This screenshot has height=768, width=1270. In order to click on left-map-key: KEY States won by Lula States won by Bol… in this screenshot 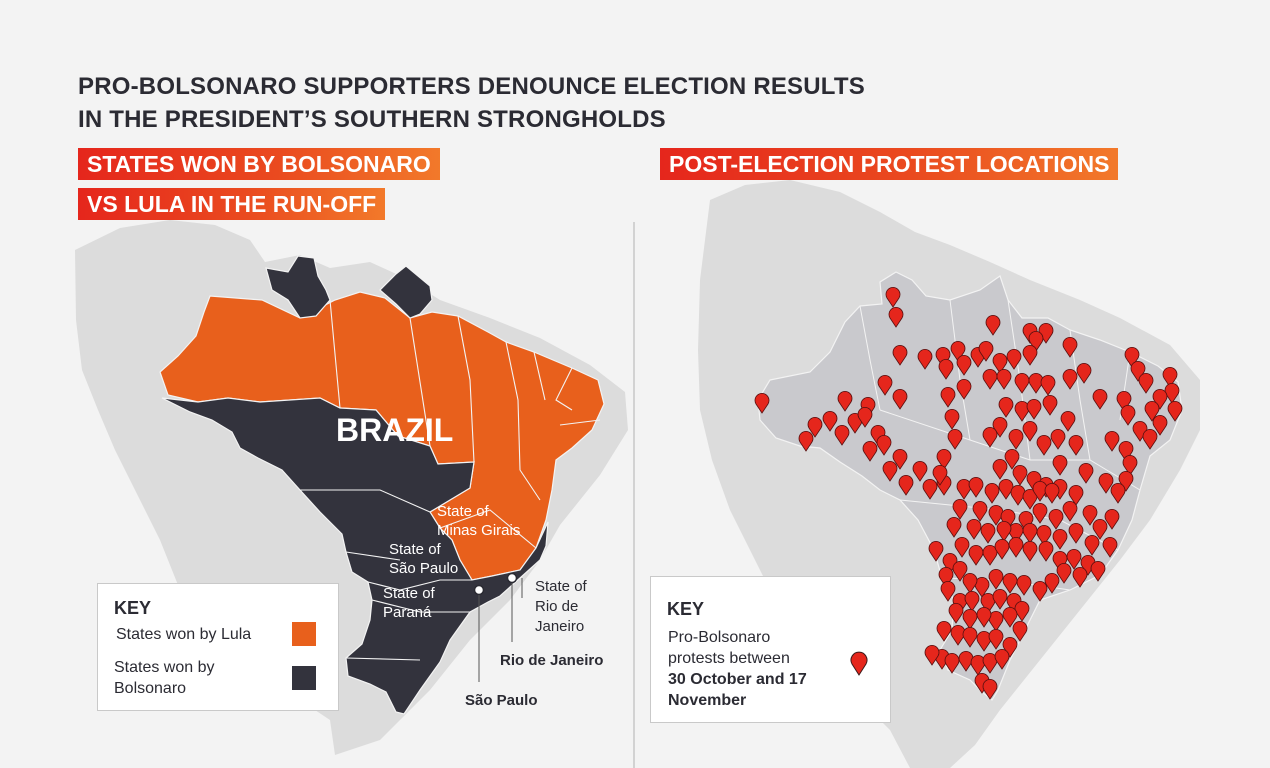, I will do `click(218, 647)`.